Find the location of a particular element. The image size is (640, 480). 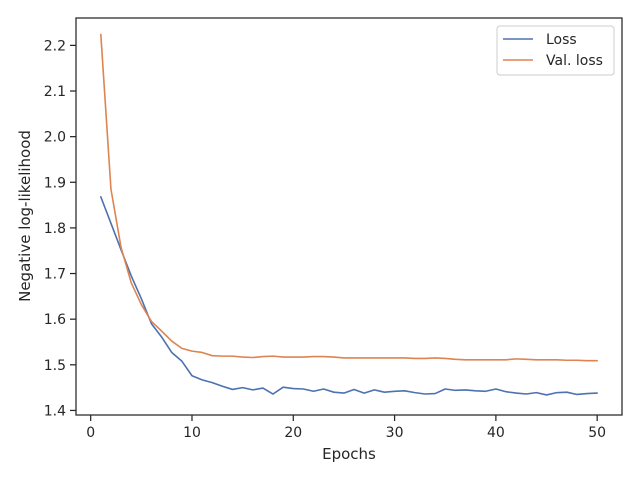

x-tick-label: 10 is located at coordinates (192, 433).